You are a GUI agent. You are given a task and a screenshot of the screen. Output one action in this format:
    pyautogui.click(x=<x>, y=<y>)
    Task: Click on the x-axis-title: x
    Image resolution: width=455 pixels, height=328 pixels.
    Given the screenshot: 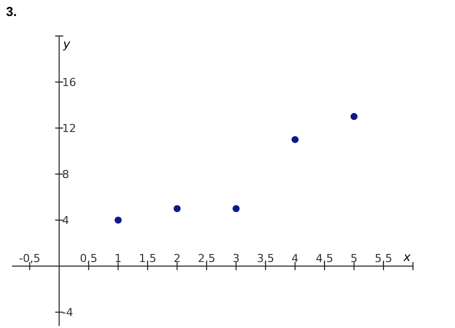 What is the action you would take?
    pyautogui.click(x=407, y=257)
    